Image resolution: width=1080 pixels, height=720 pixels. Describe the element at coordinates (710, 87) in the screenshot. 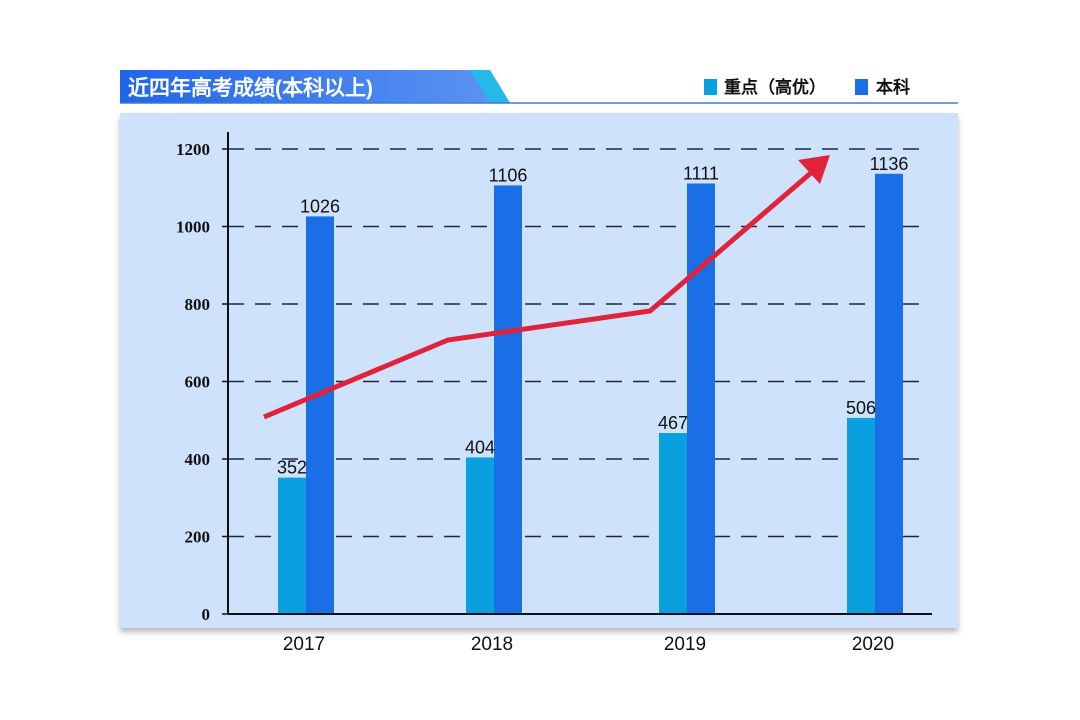

I see `legend-swatch-key` at that location.